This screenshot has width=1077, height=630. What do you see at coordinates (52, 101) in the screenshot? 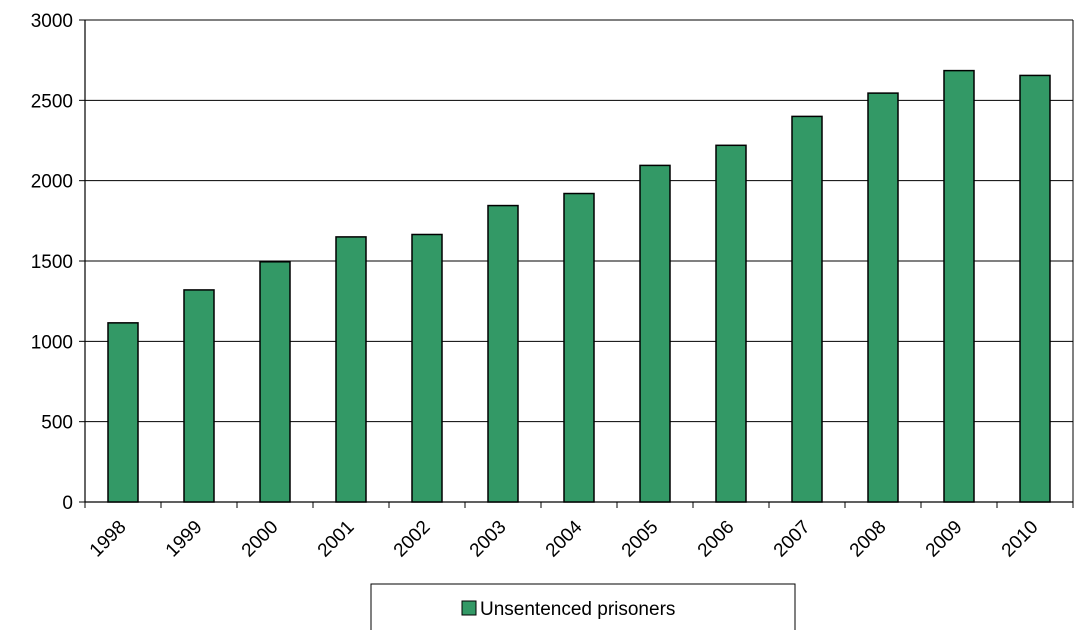
I see `y-tick-label: 2500` at bounding box center [52, 101].